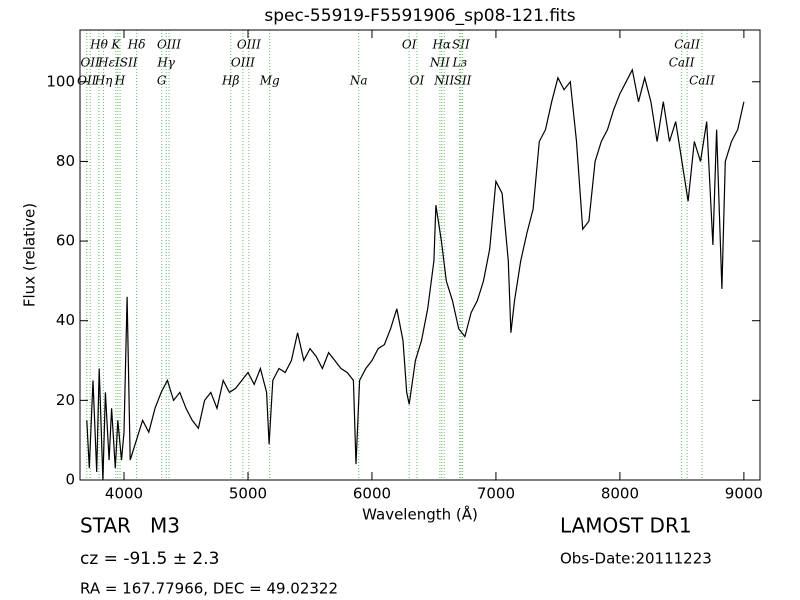 Image resolution: width=800 pixels, height=600 pixels. I want to click on spectral-line-label: Hβ, so click(230, 81).